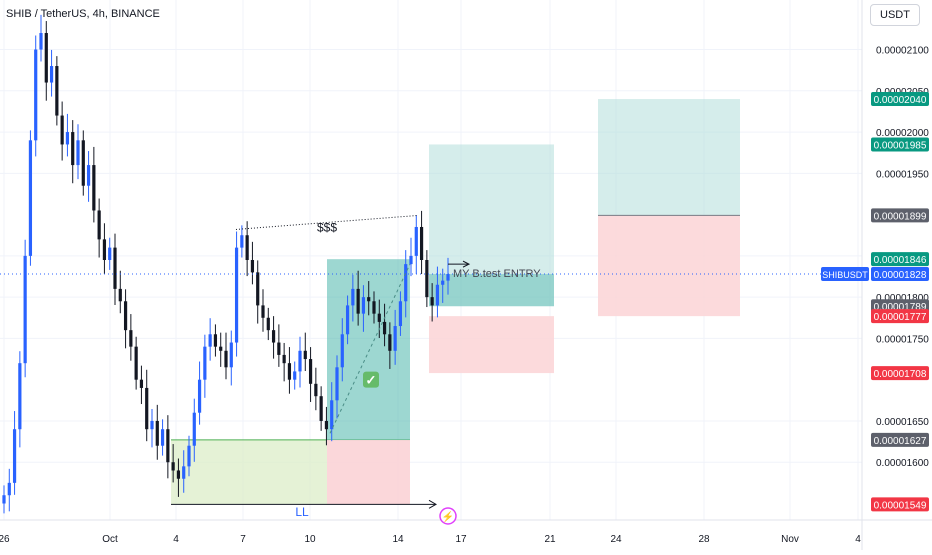 The image size is (932, 555). Describe the element at coordinates (902, 51) in the screenshot. I see `y-tick-label: 0.00002100` at that location.